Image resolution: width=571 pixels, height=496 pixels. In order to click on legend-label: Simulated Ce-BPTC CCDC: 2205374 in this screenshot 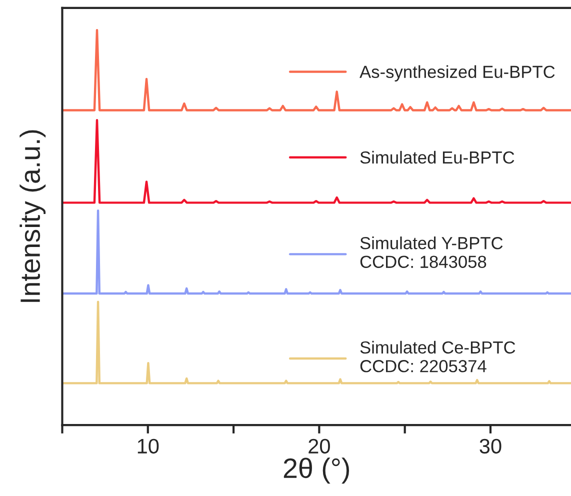, I will do `click(438, 356)`.